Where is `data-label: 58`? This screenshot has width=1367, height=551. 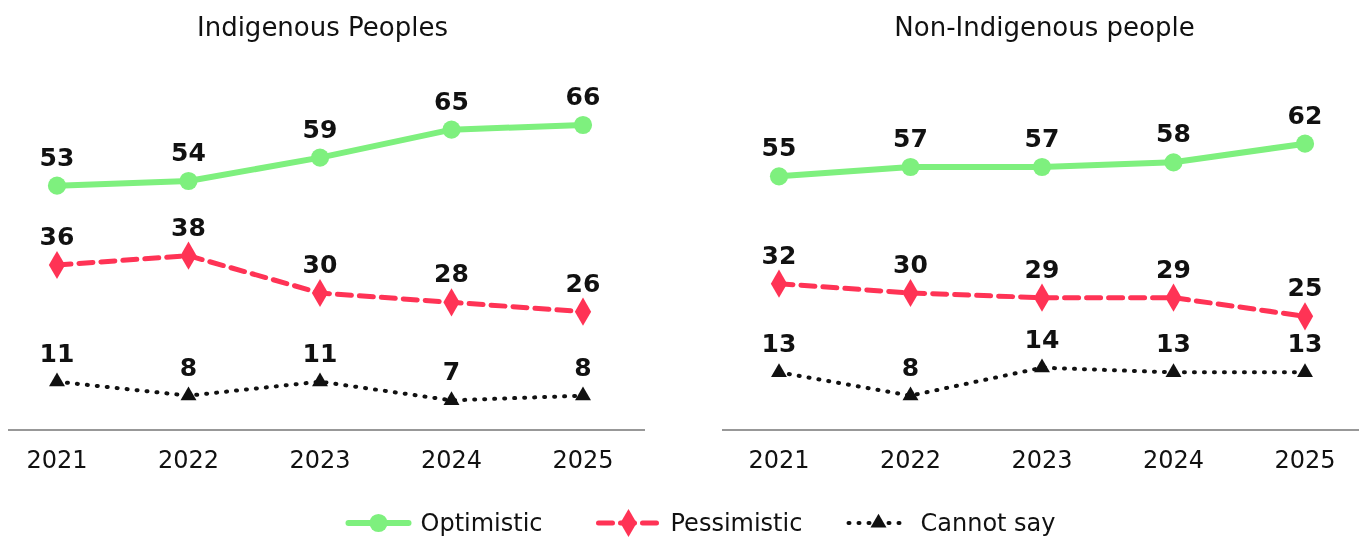 data-label: 58 is located at coordinates (1173, 134).